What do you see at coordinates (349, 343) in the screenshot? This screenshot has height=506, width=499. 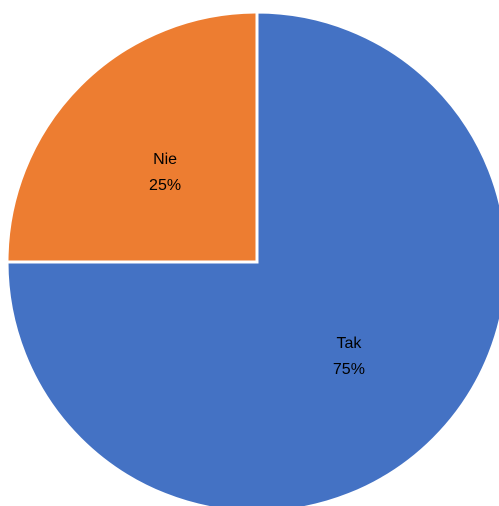 I see `pie-slice-name-tak: Tak` at bounding box center [349, 343].